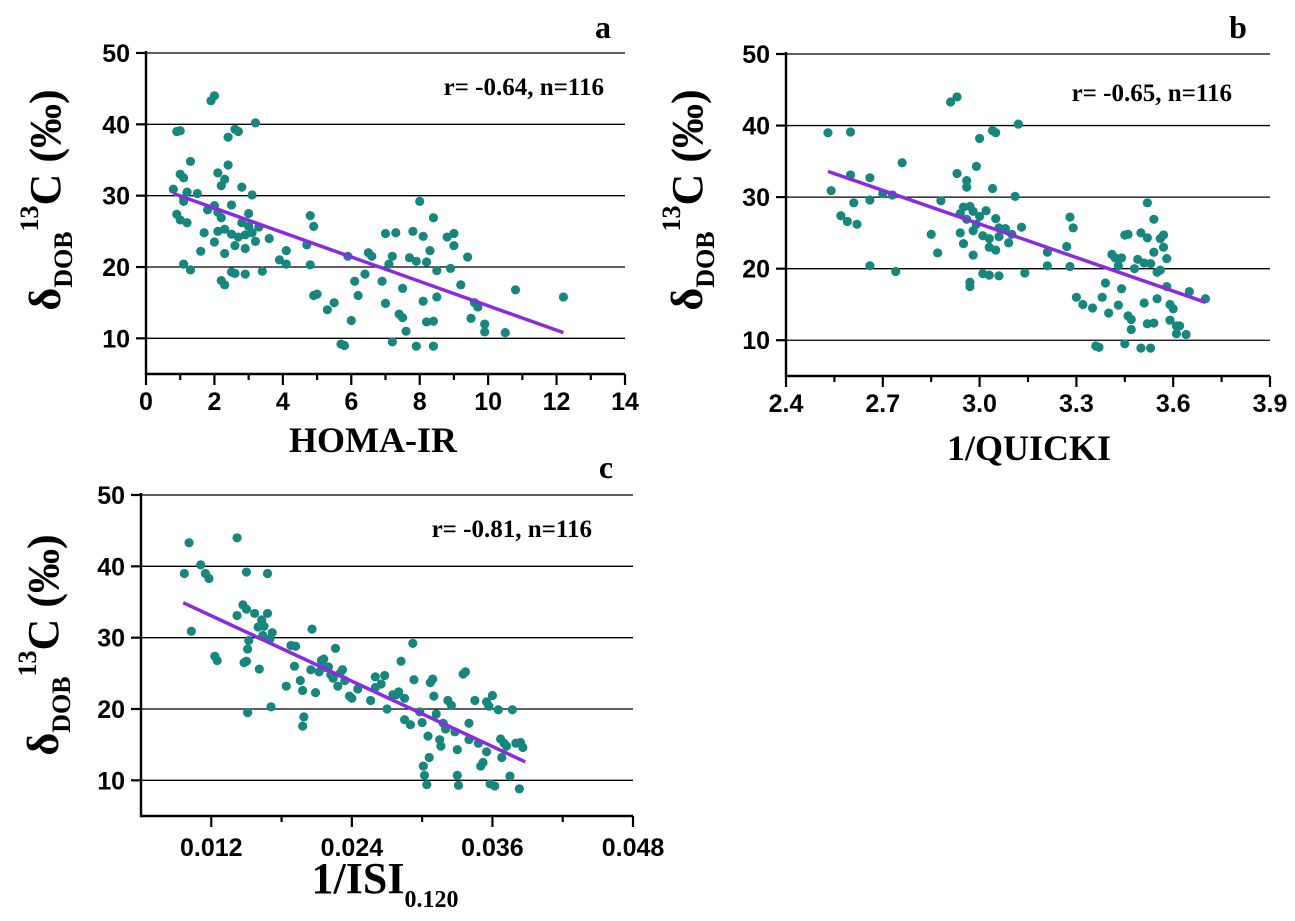  What do you see at coordinates (45, 147) in the screenshot?
I see `y-axis-title-main: C (‰)` at bounding box center [45, 147].